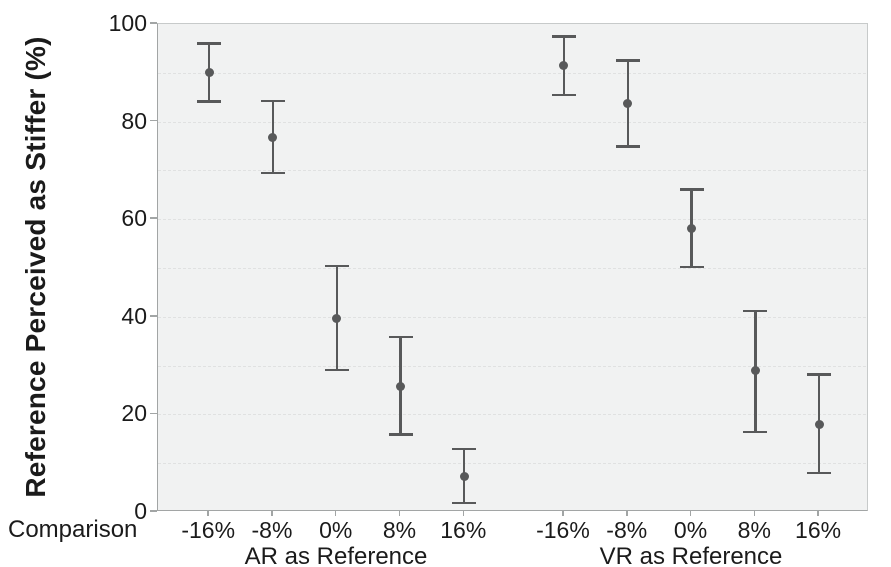 This screenshot has height=567, width=891. What do you see at coordinates (35, 267) in the screenshot?
I see `y-axis-title: Reference Perceived as Stiffer (%)` at bounding box center [35, 267].